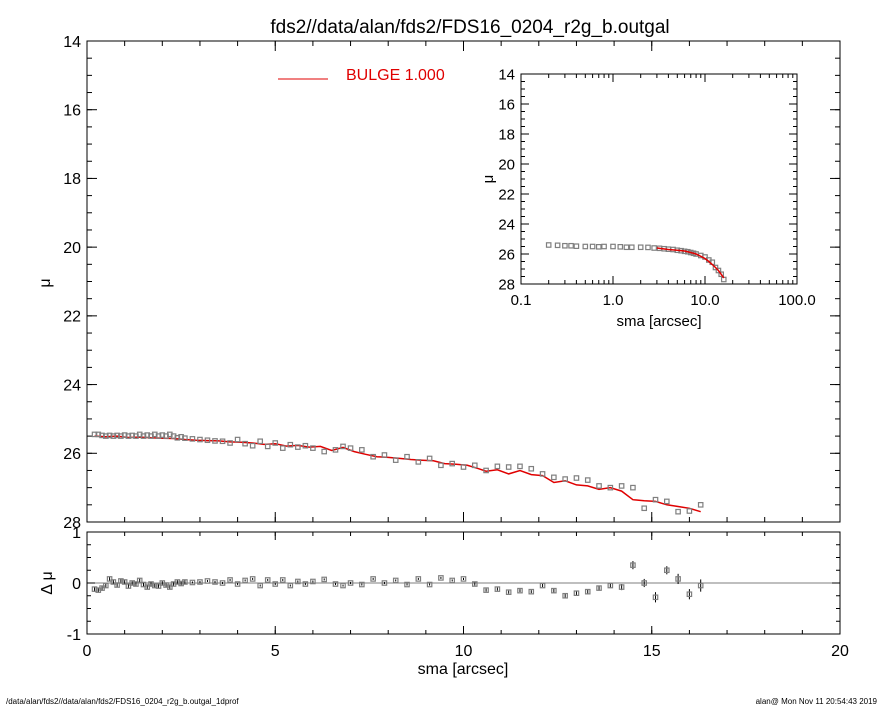 This screenshot has height=708, width=885. What do you see at coordinates (464, 651) in the screenshot?
I see `residual-x-tick-label: 10` at bounding box center [464, 651].